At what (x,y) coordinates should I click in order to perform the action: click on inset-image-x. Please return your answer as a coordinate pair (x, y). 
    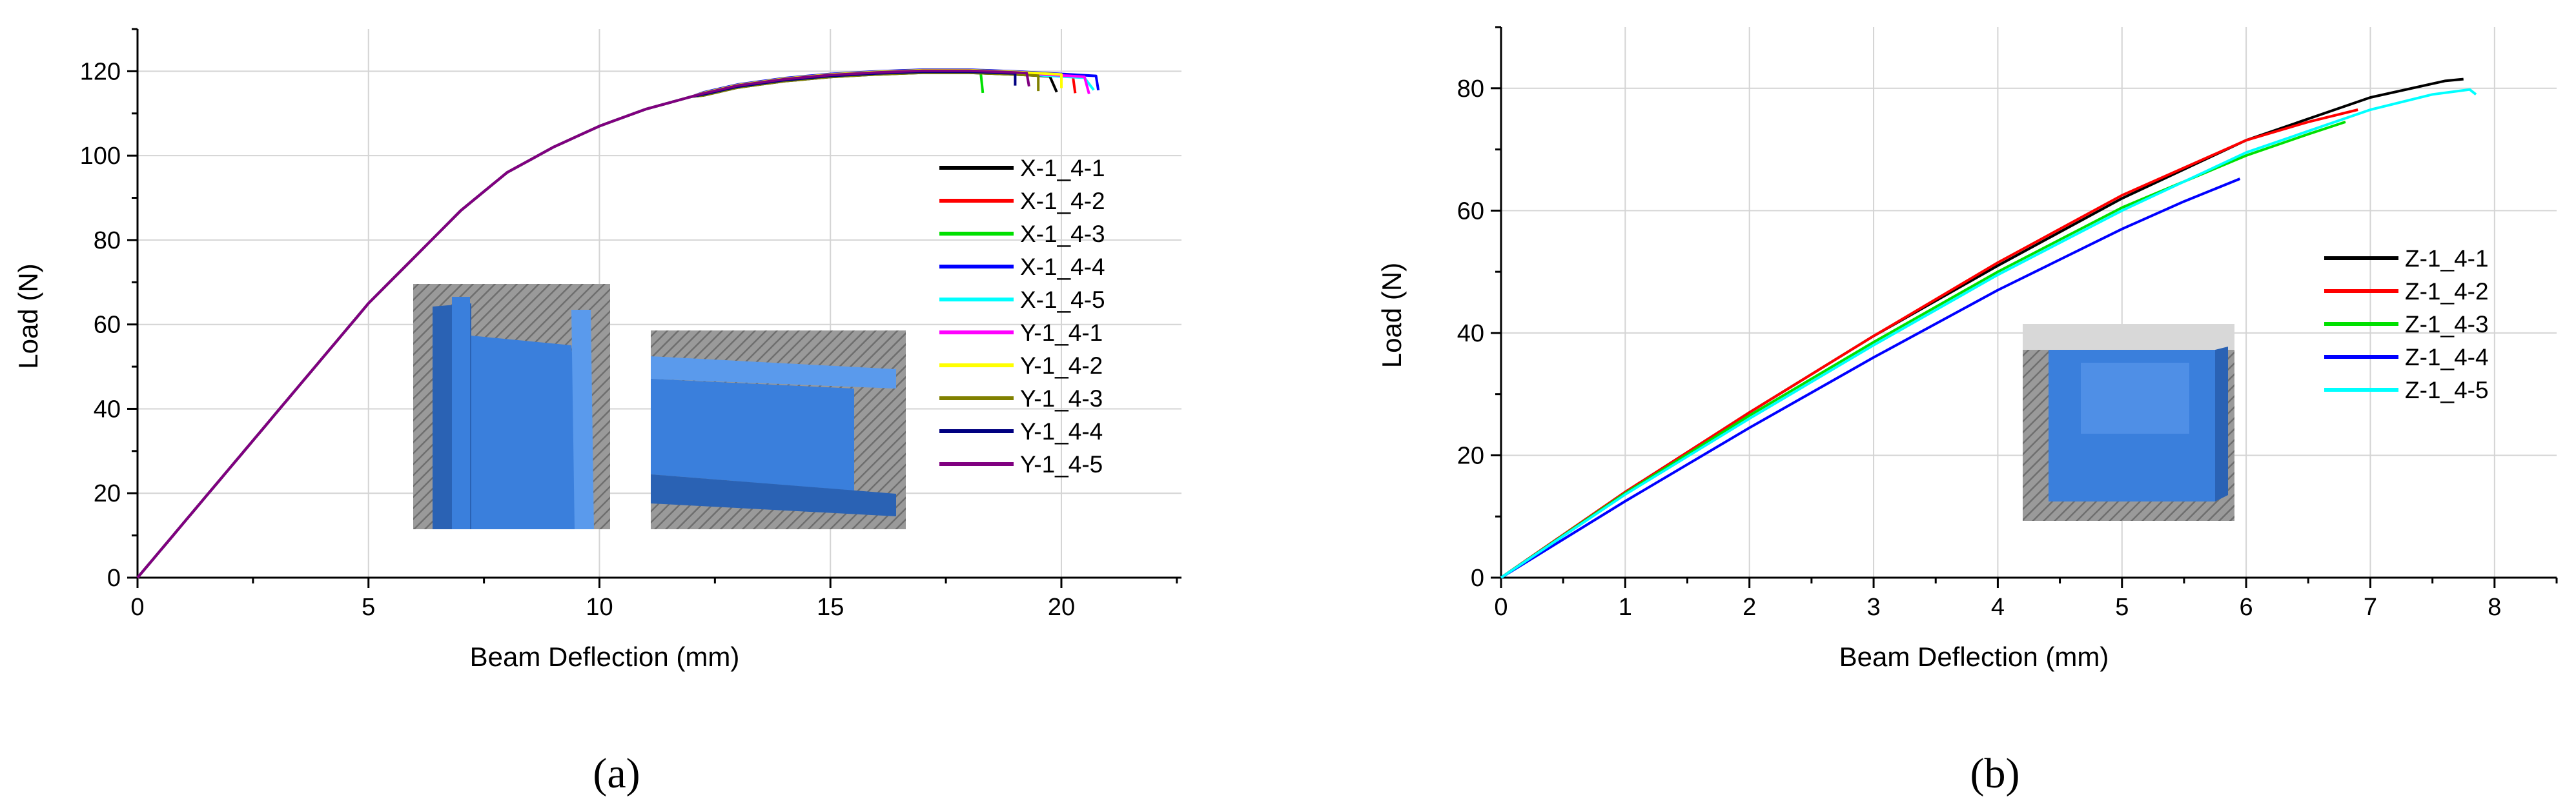
    Looking at the image, I should click on (512, 406).